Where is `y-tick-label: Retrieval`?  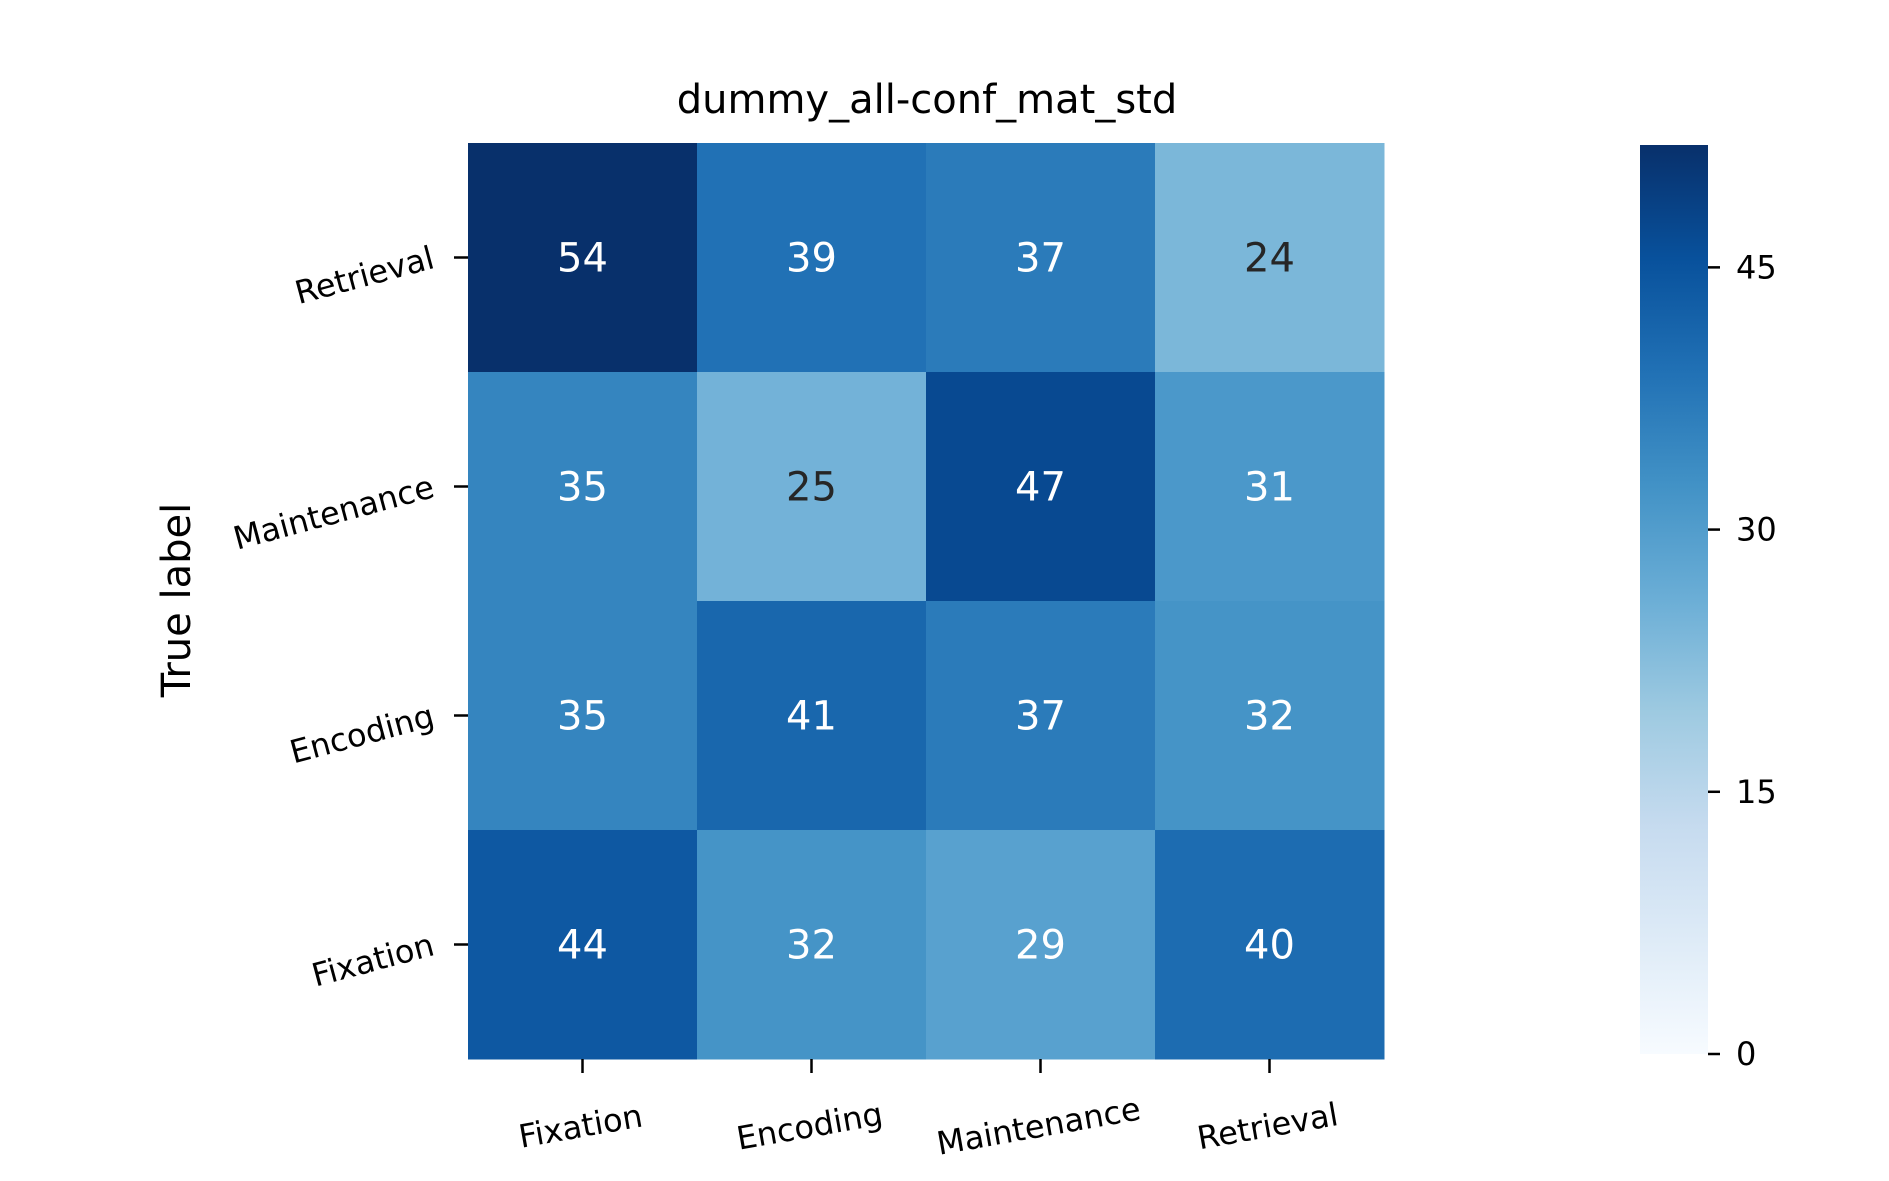
y-tick-label: Retrieval is located at coordinates (364, 276).